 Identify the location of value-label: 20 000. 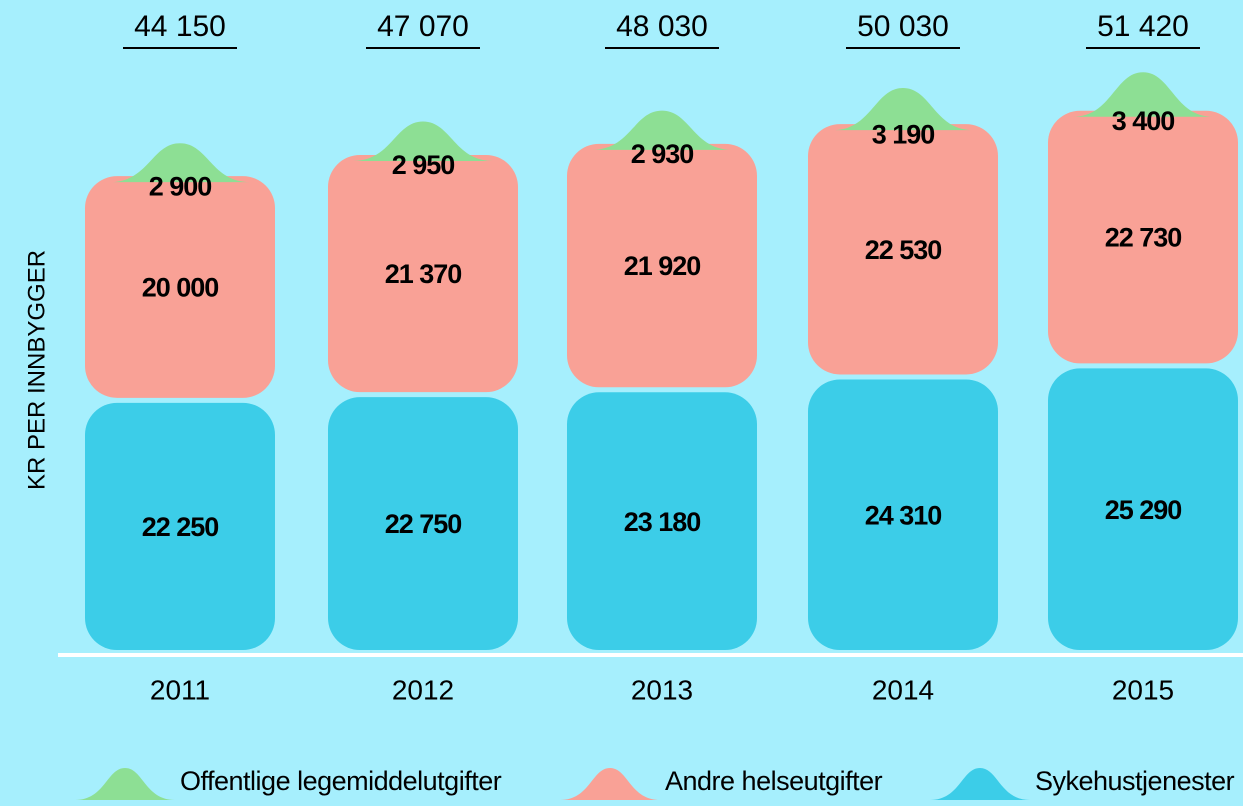
(180, 288).